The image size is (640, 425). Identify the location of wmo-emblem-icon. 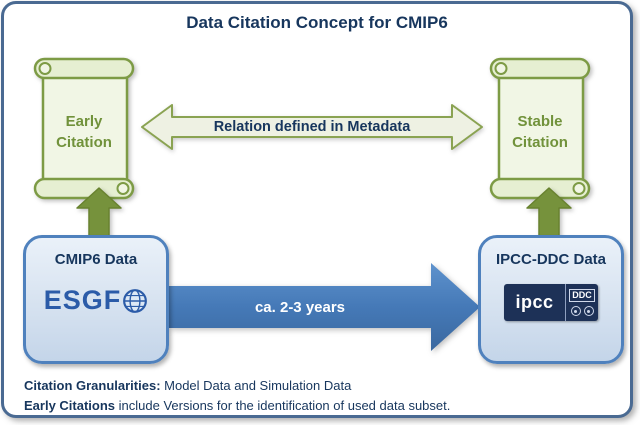
(575, 311).